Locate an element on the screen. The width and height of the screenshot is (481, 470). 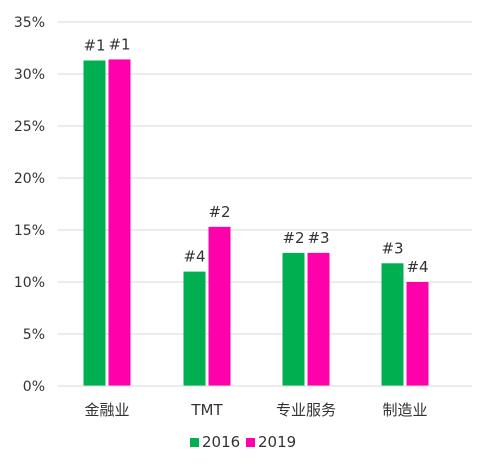
legend-label: 2019 is located at coordinates (277, 442).